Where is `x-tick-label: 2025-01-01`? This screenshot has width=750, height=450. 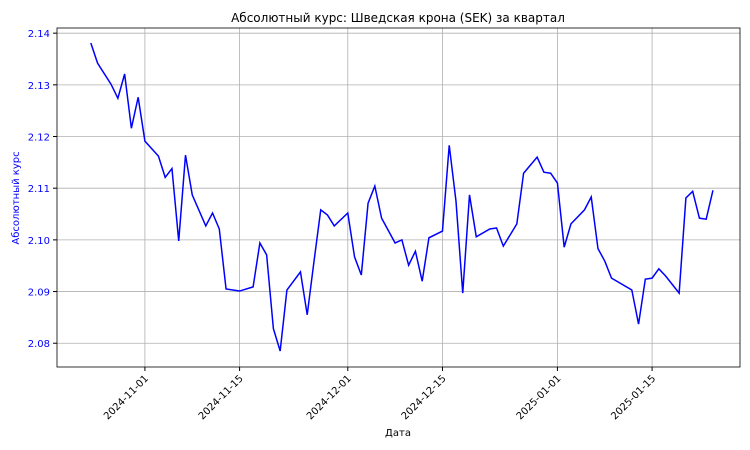 x-tick-label: 2025-01-01 is located at coordinates (539, 397).